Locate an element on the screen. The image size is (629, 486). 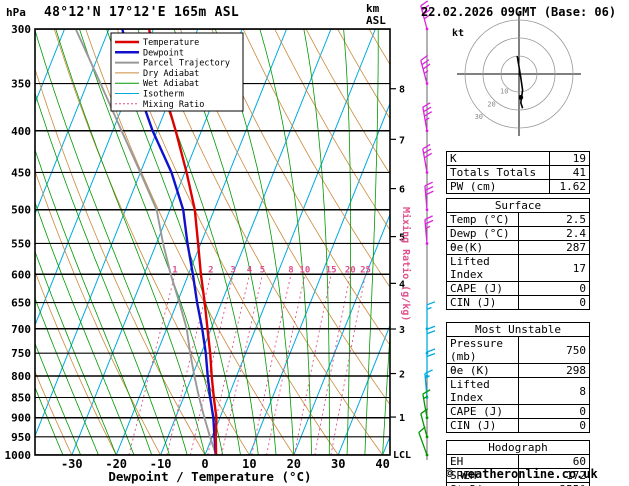
pressure-tick-label: 350 is located at coordinates (21, 84).